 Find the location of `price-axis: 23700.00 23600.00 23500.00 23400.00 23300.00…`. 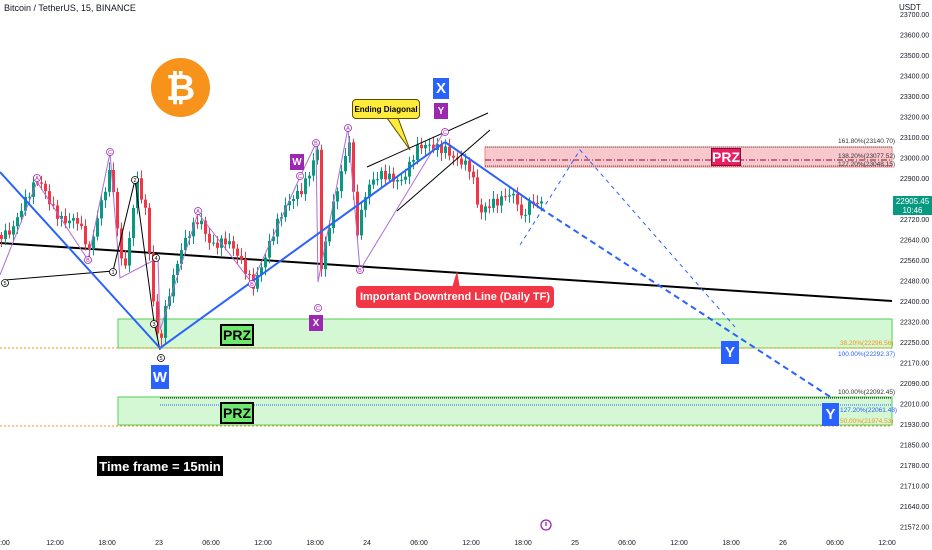

price-axis: 23700.00 23600.00 23500.00 23400.00 23300.00… is located at coordinates (914, 272).